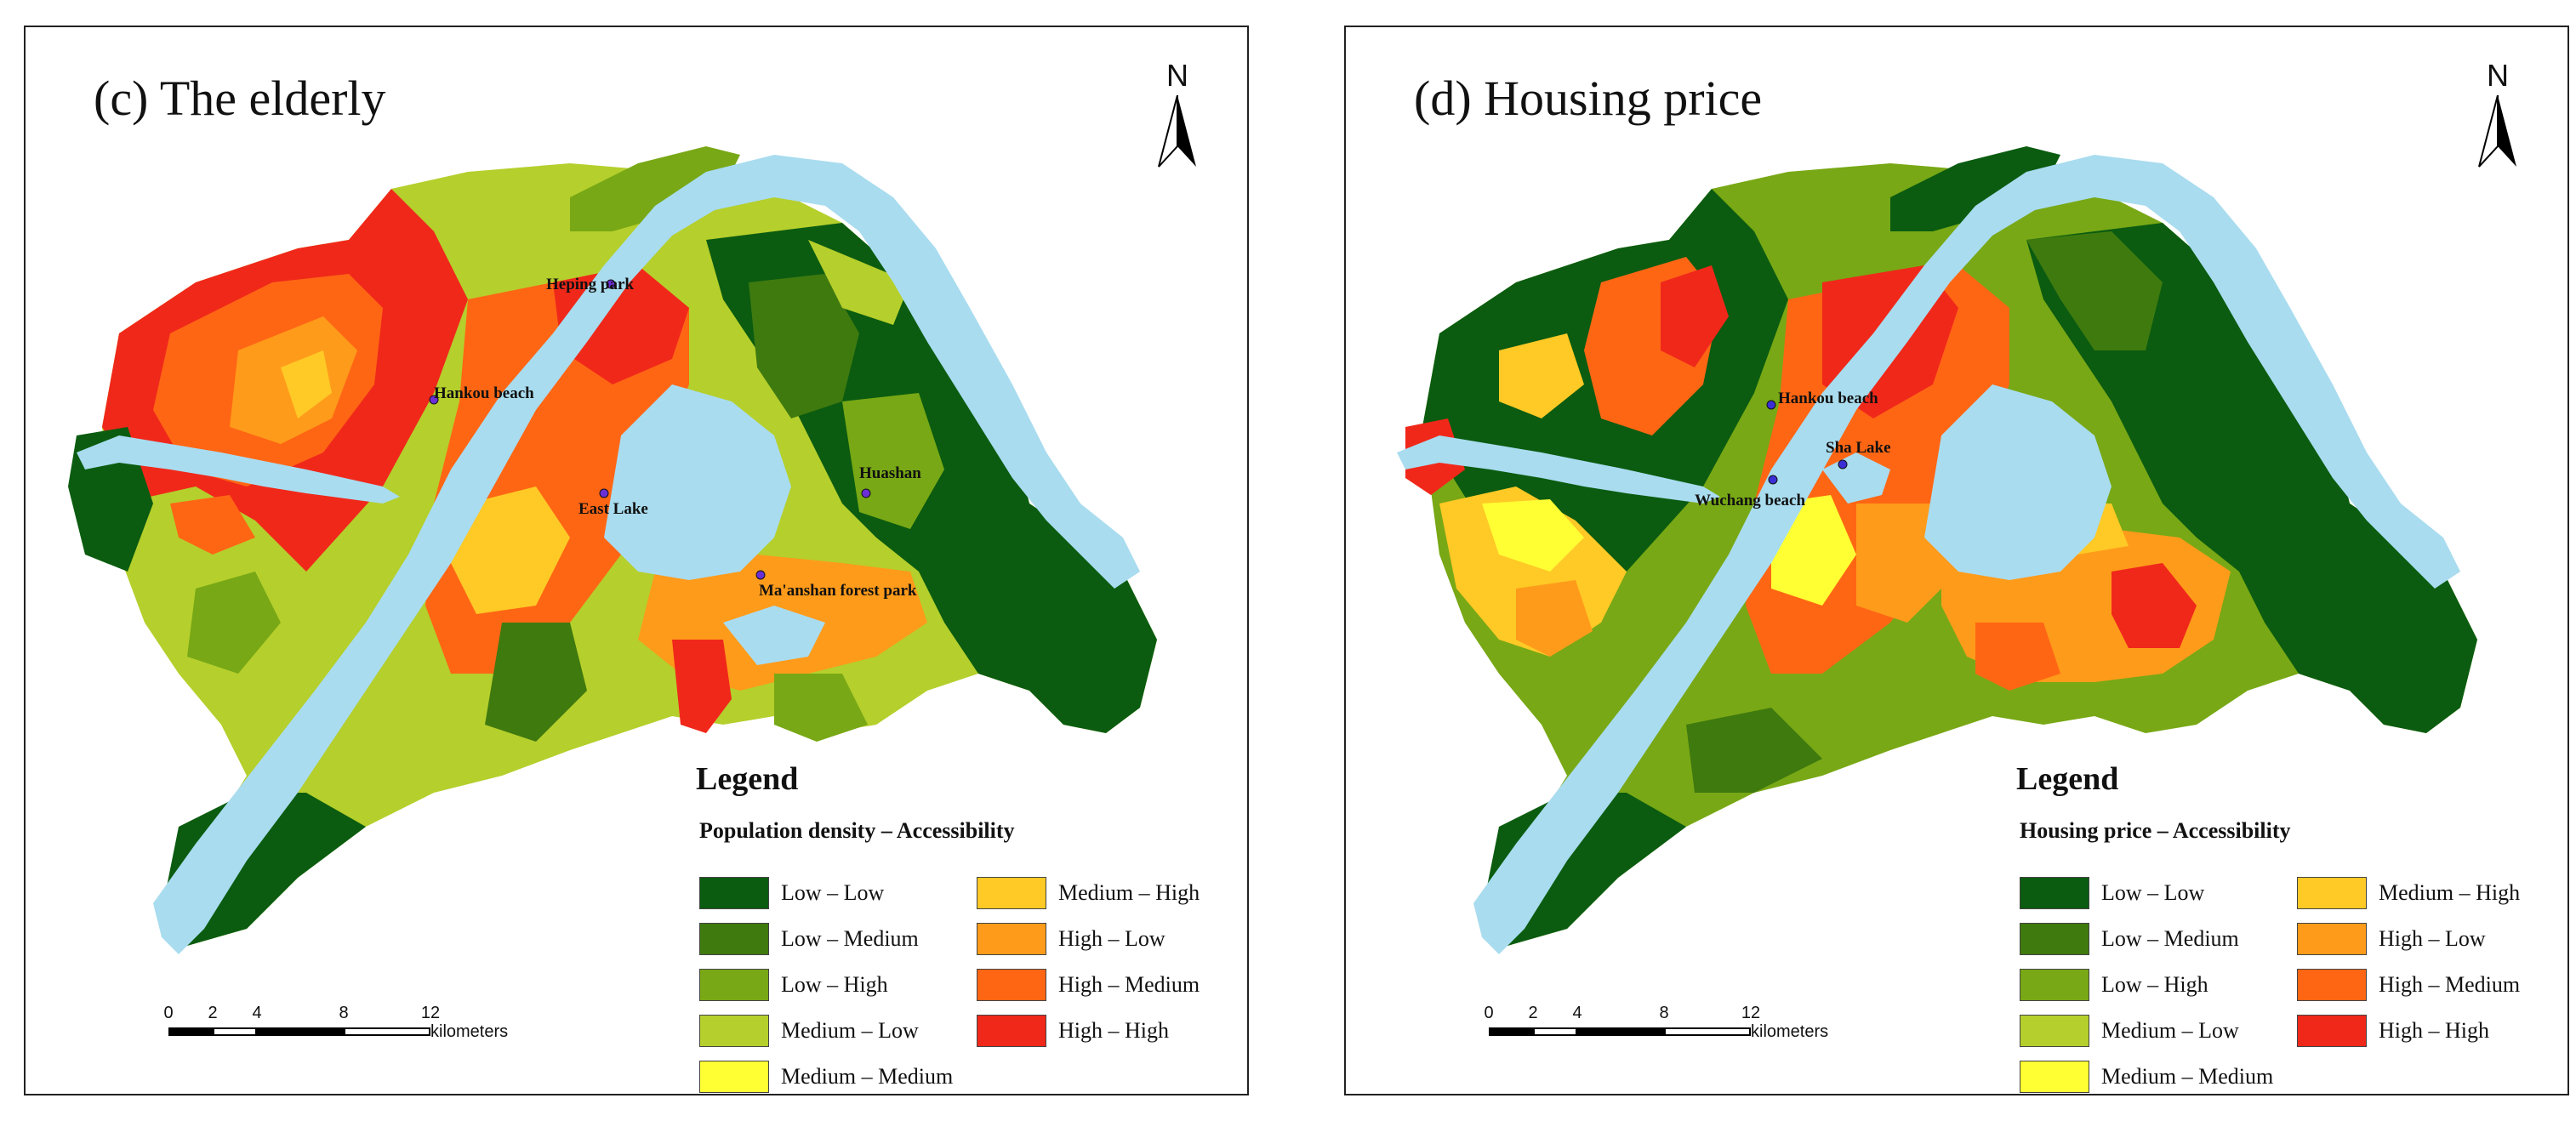 The image size is (2576, 1121). Describe the element at coordinates (1750, 500) in the screenshot. I see `place-label: Wuchang beach` at that location.